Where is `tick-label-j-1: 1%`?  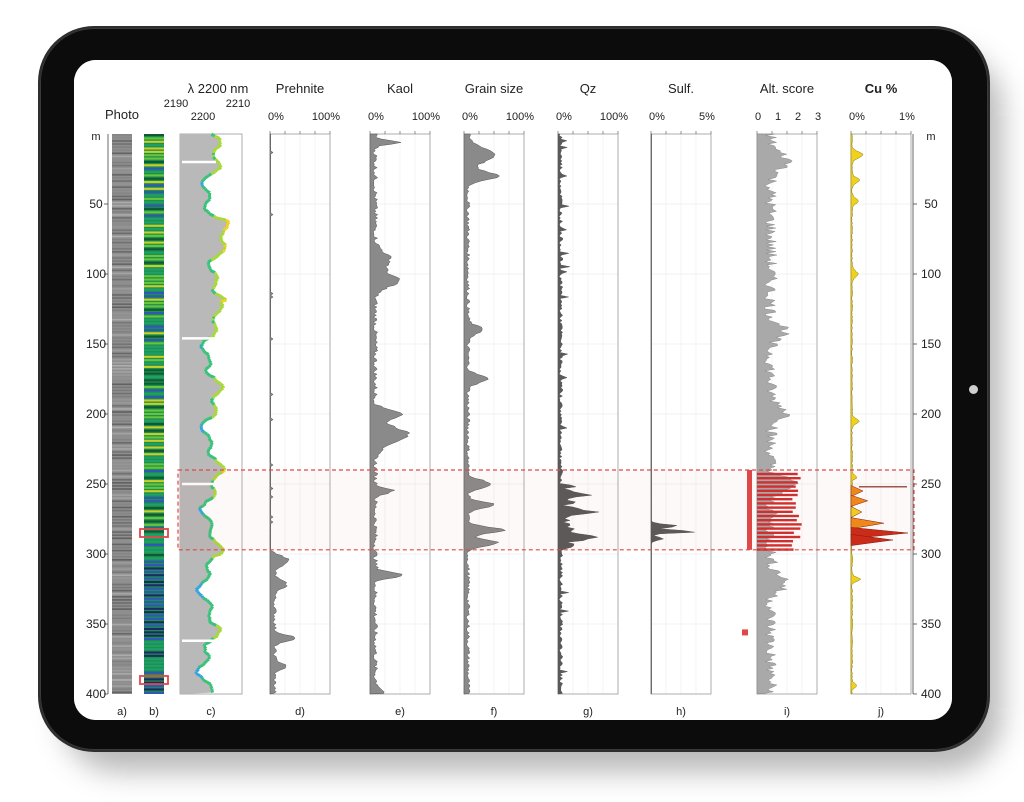 tick-label-j-1: 1% is located at coordinates (907, 117).